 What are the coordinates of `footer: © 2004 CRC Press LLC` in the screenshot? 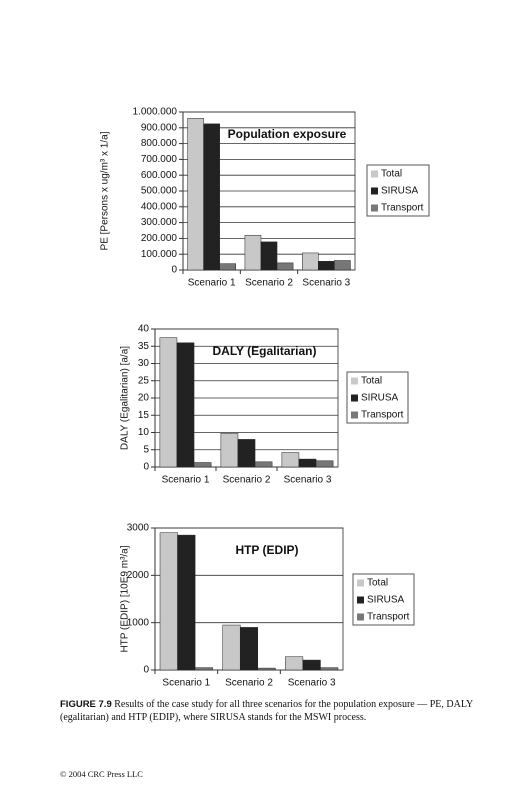 It's located at (101, 774).